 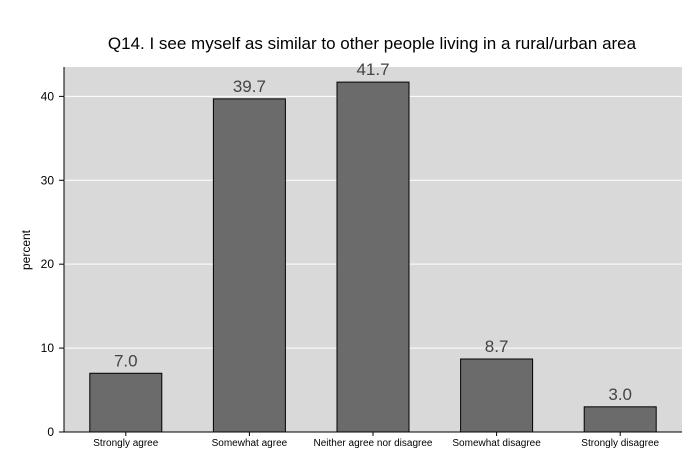 What do you see at coordinates (48, 96) in the screenshot?
I see `y-tick-label: 40` at bounding box center [48, 96].